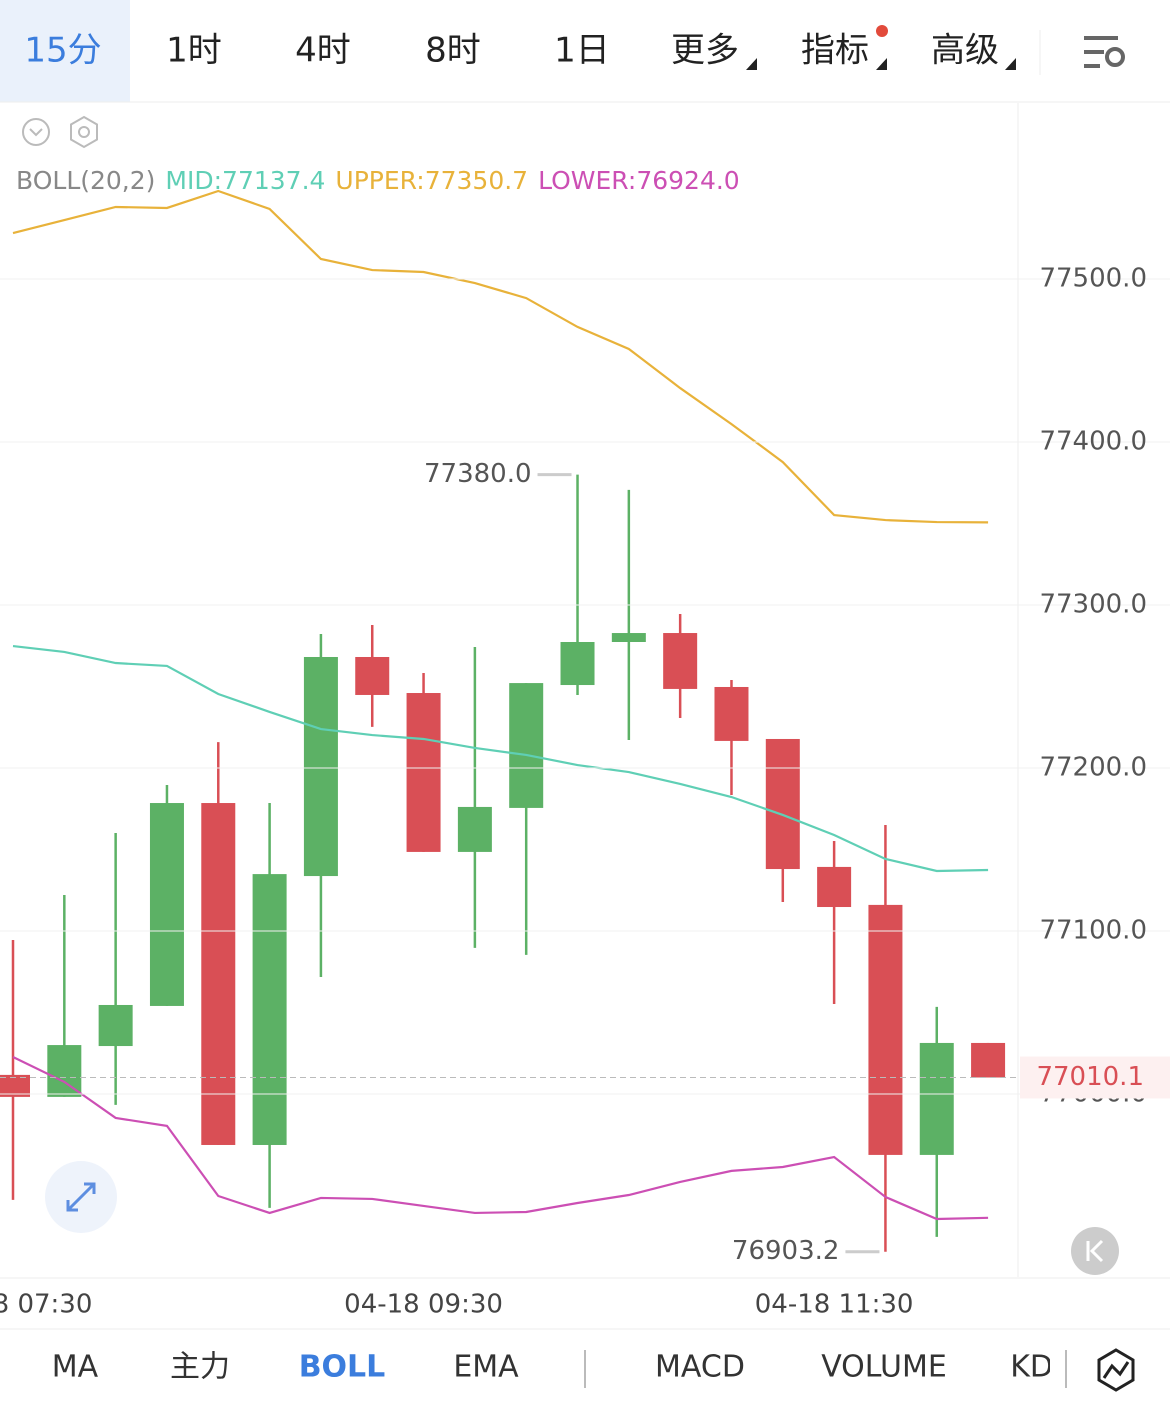 The image size is (1170, 1407). Describe the element at coordinates (884, 1367) in the screenshot. I see `indicator-tab: VOLUME` at that location.